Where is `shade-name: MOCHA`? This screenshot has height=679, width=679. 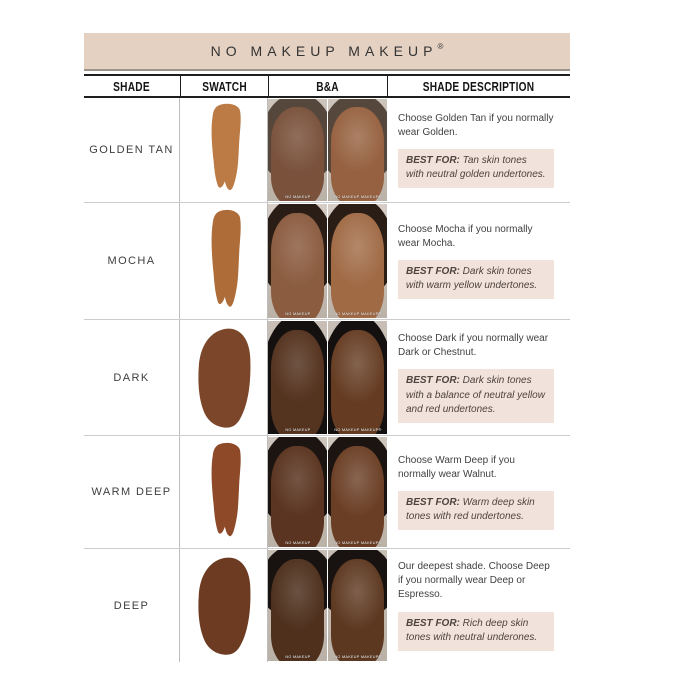
shade-name: MOCHA is located at coordinates (131, 261).